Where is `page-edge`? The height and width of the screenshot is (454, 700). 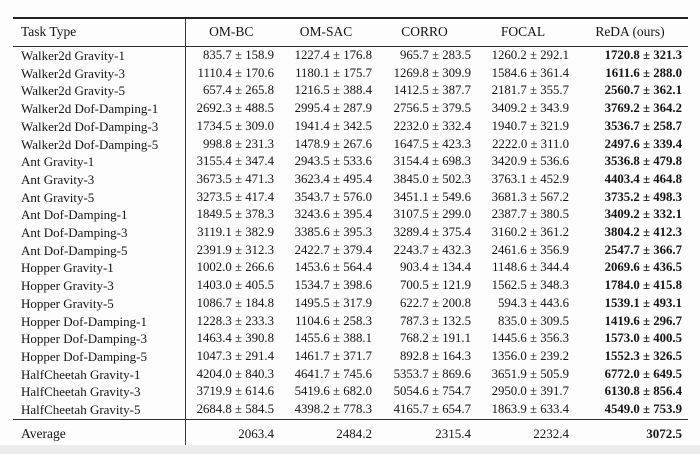
page-edge is located at coordinates (350, 449).